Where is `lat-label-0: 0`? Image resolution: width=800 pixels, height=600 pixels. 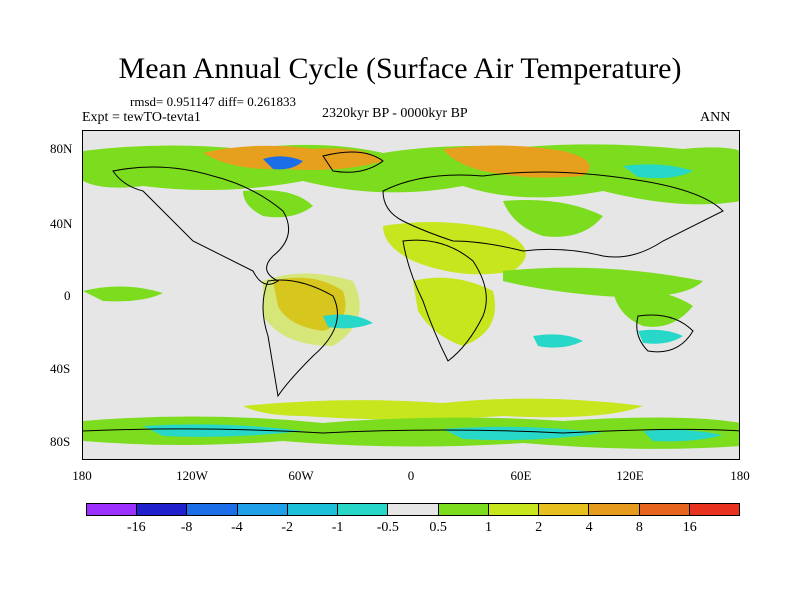
lat-label-0: 0 is located at coordinates (67, 295).